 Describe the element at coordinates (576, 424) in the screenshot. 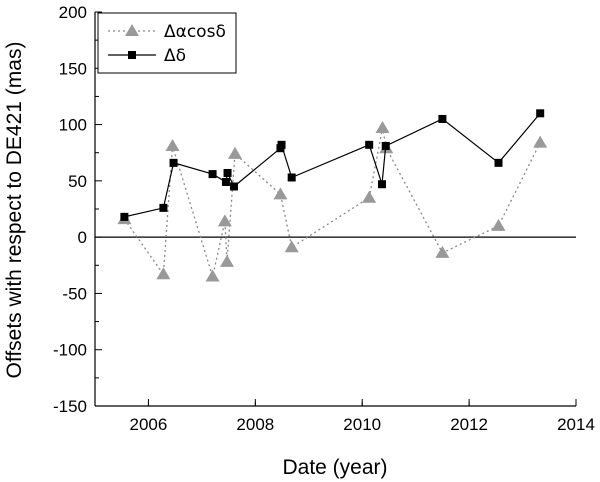

I see `x-tick-label: 2014` at that location.